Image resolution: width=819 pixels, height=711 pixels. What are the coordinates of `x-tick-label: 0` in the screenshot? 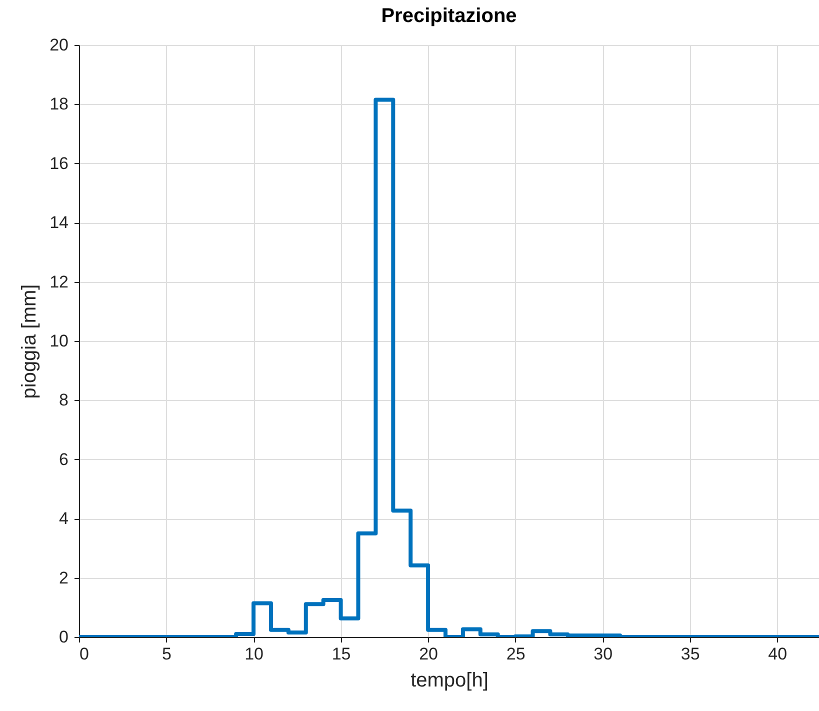 It's located at (84, 654).